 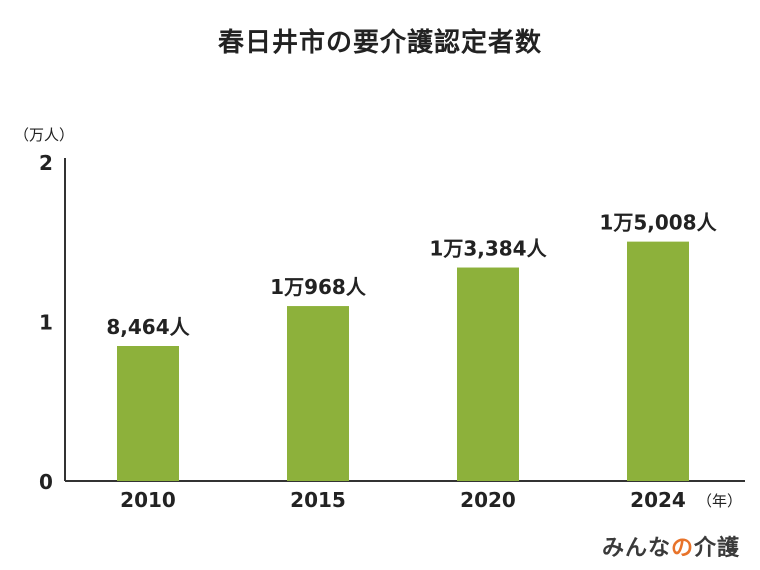 I want to click on brand-logo: みんなの介護, so click(x=671, y=546).